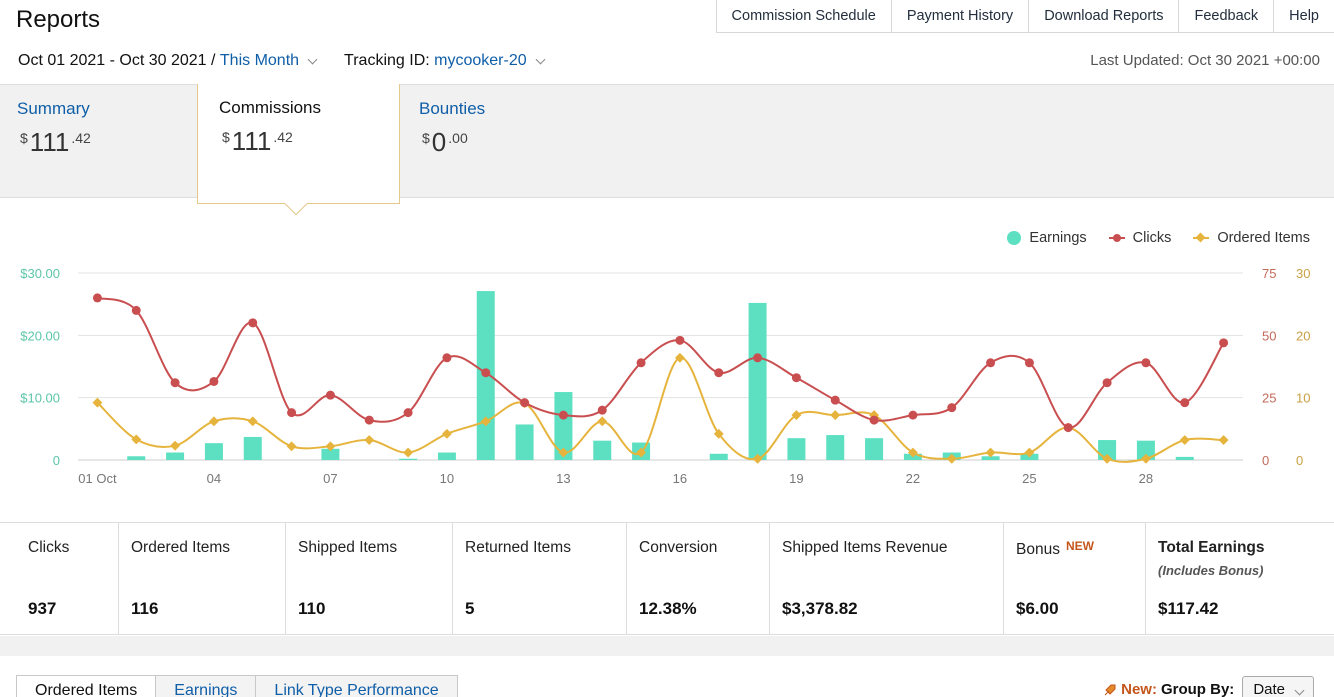 The width and height of the screenshot is (1334, 697). What do you see at coordinates (1269, 335) in the screenshot?
I see `right-axis-clicks-tick: 50` at bounding box center [1269, 335].